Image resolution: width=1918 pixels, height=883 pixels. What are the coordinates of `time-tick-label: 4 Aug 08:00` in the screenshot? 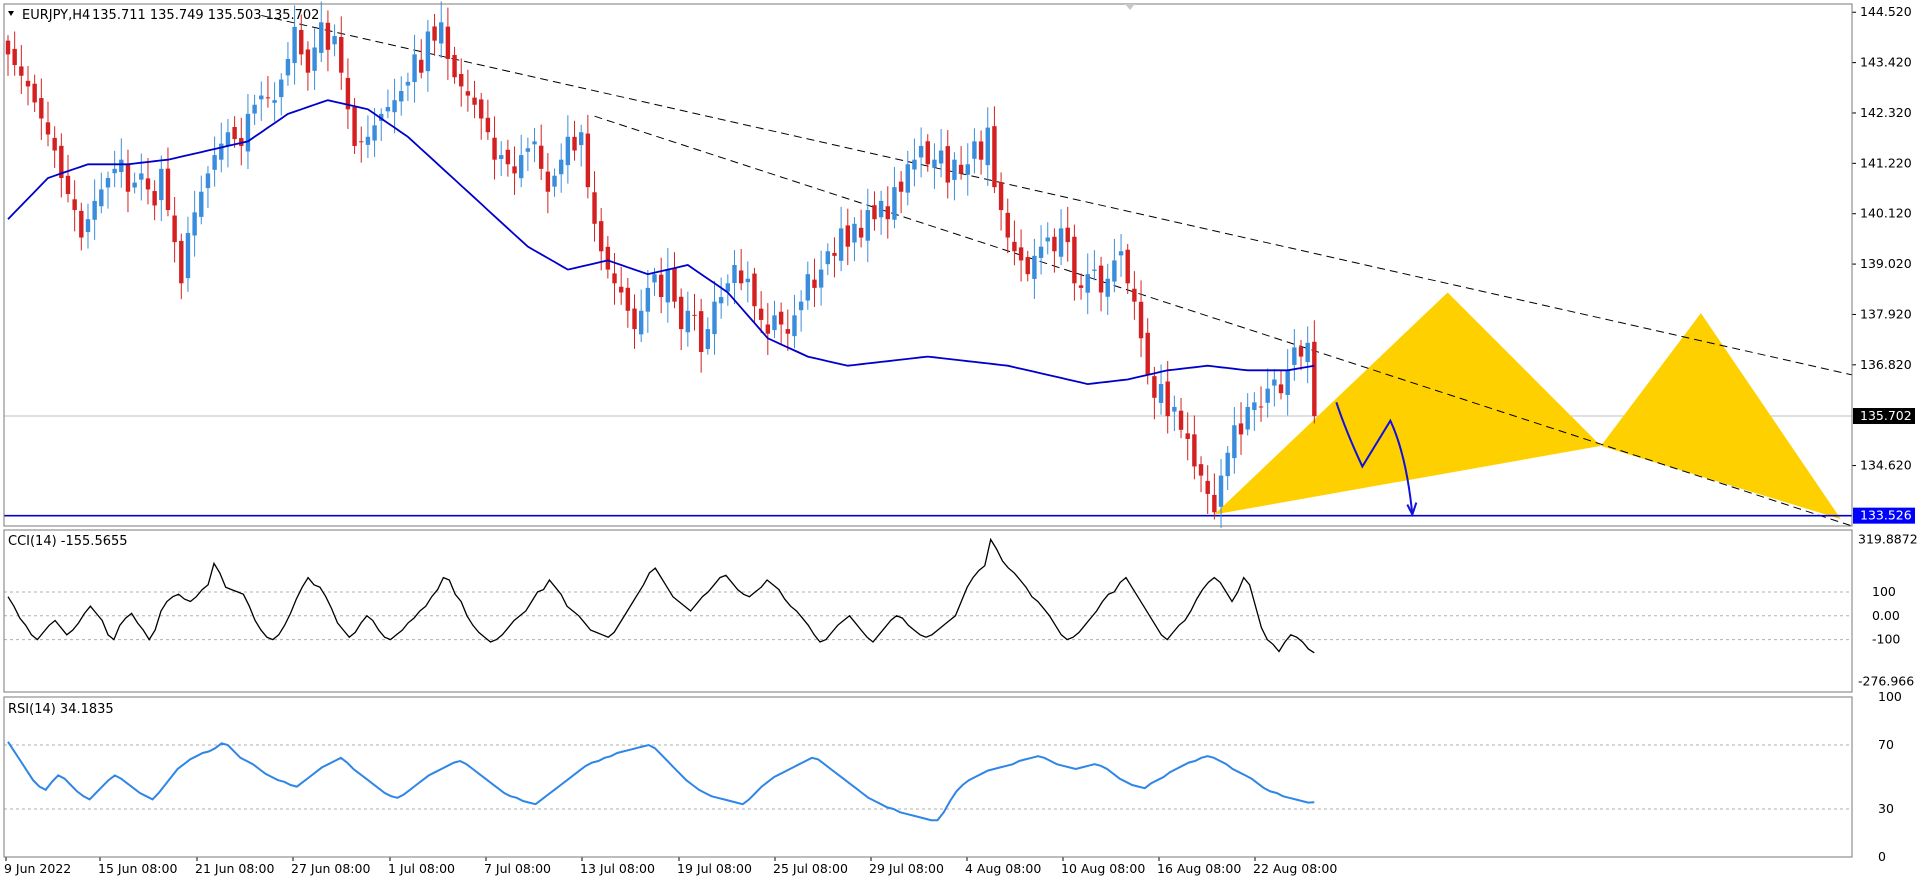 It's located at (1003, 868).